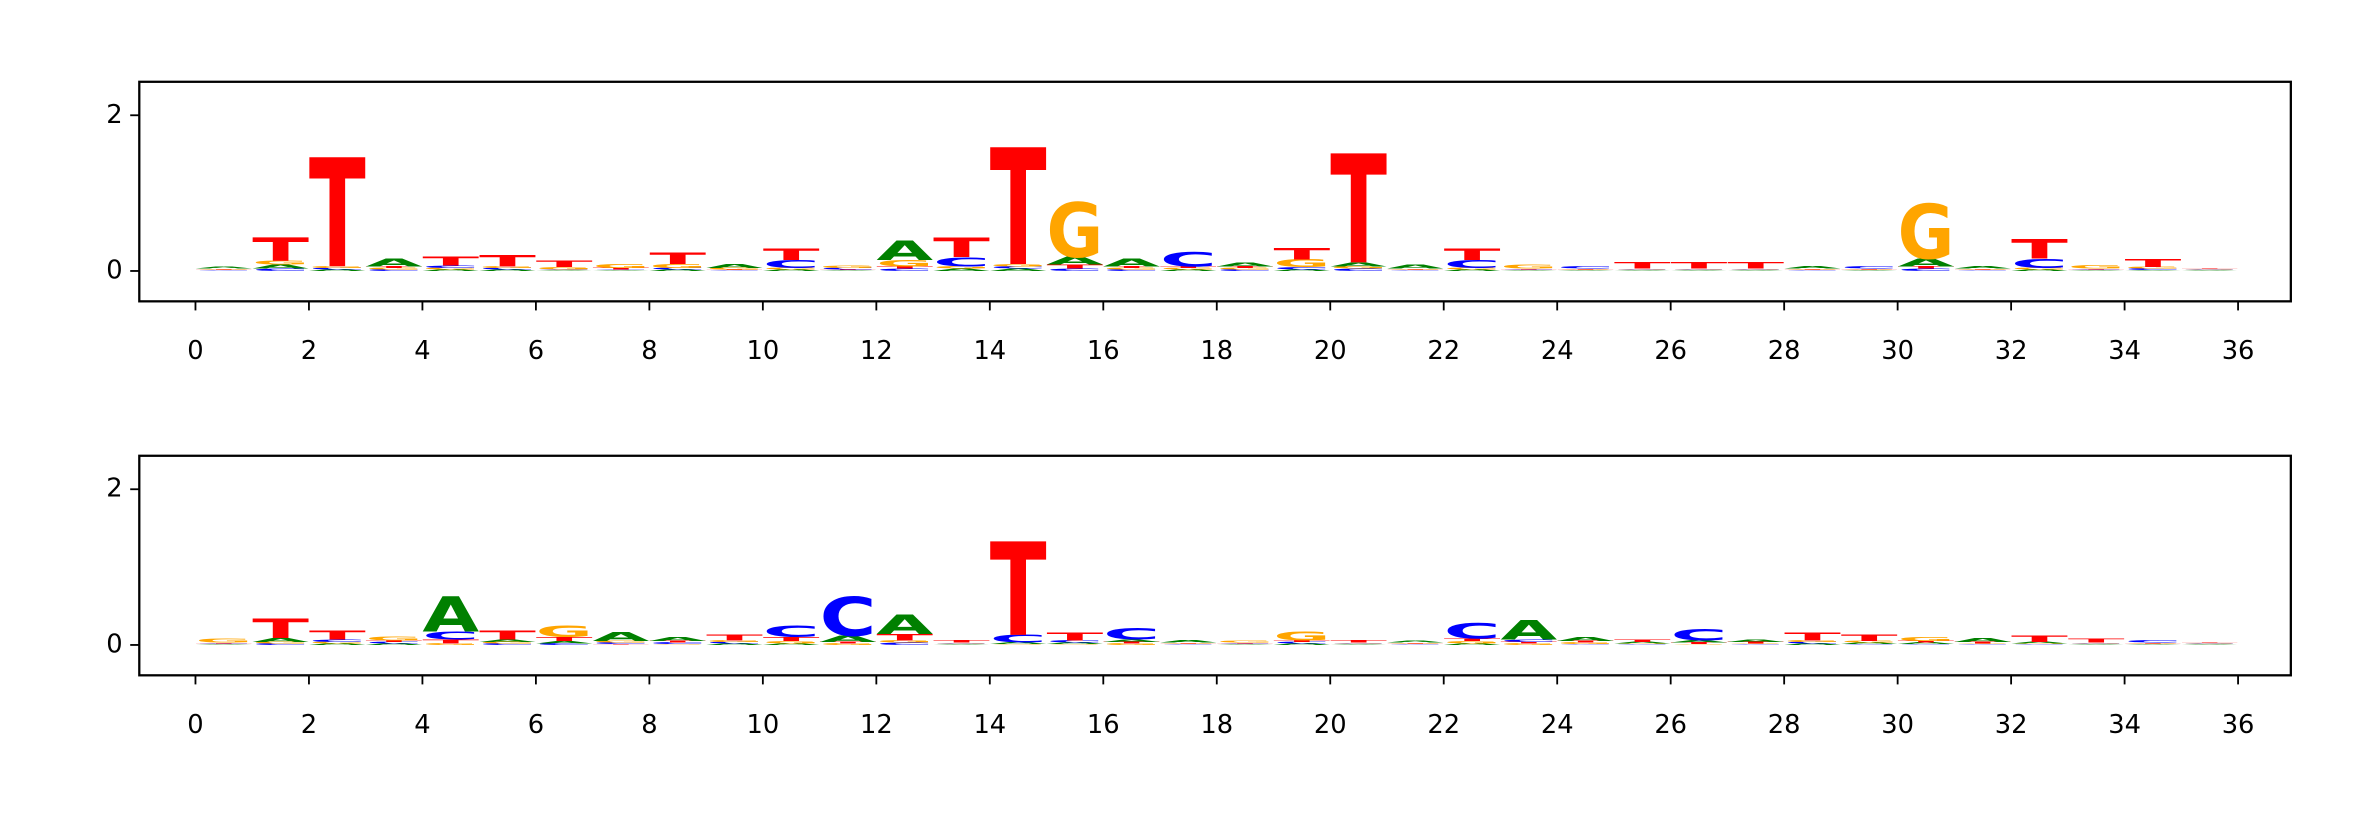 This screenshot has width=2362, height=826. What do you see at coordinates (1897, 725) in the screenshot?
I see `x-tick-label: 30` at bounding box center [1897, 725].